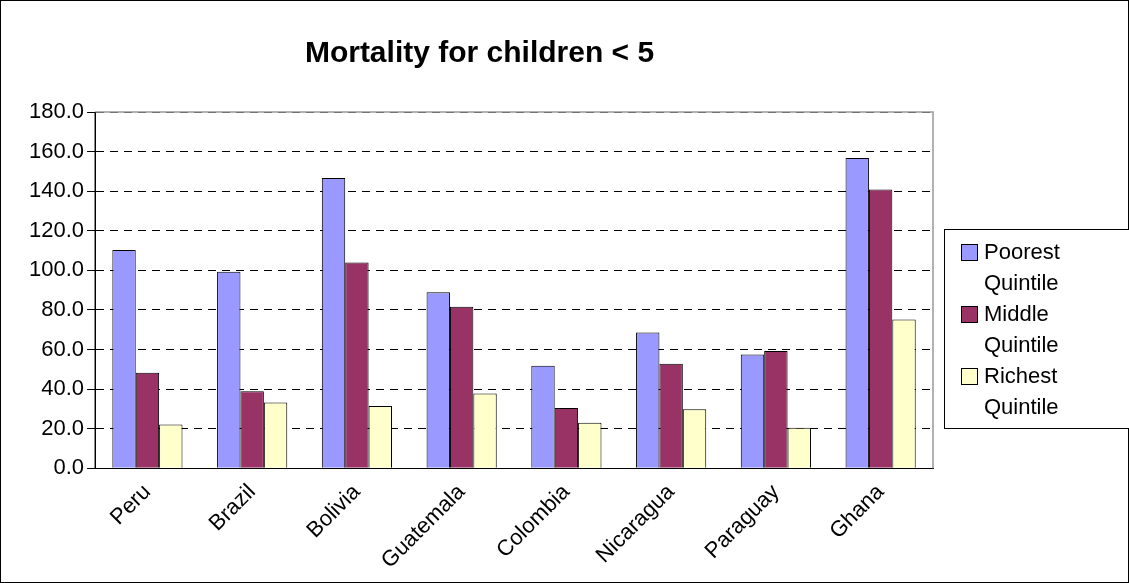 The image size is (1129, 583). Describe the element at coordinates (56, 111) in the screenshot. I see `y-tick-label: 180.0` at that location.